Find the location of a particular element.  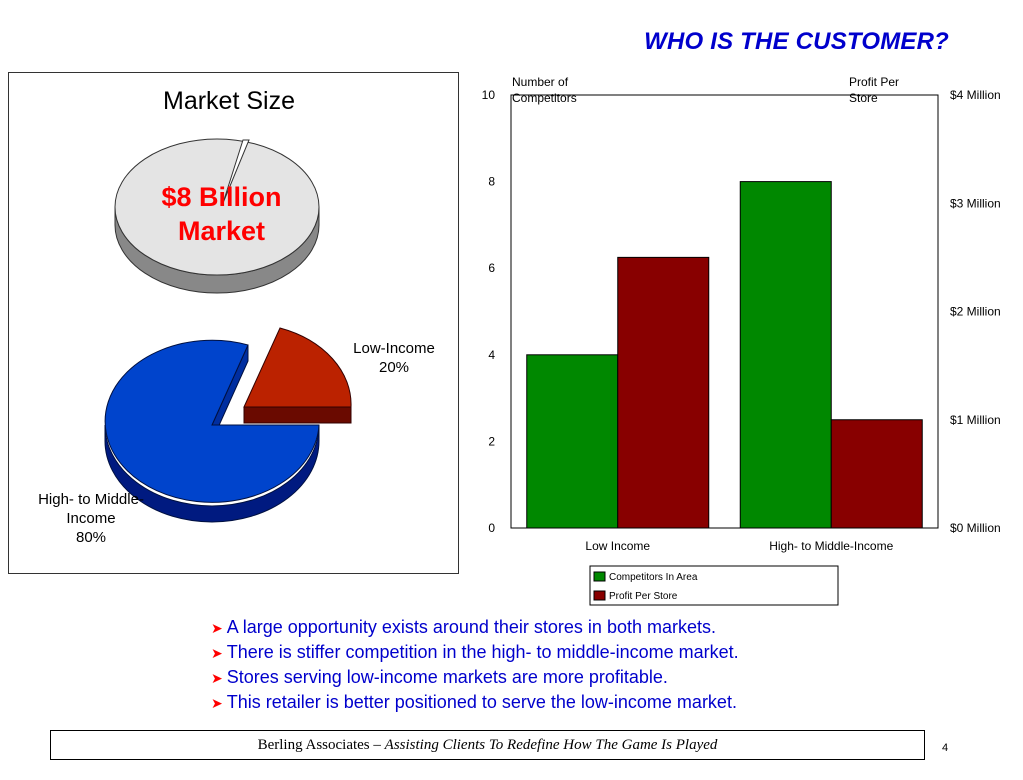

y-tick-right-label: $2 Million is located at coordinates (975, 312).